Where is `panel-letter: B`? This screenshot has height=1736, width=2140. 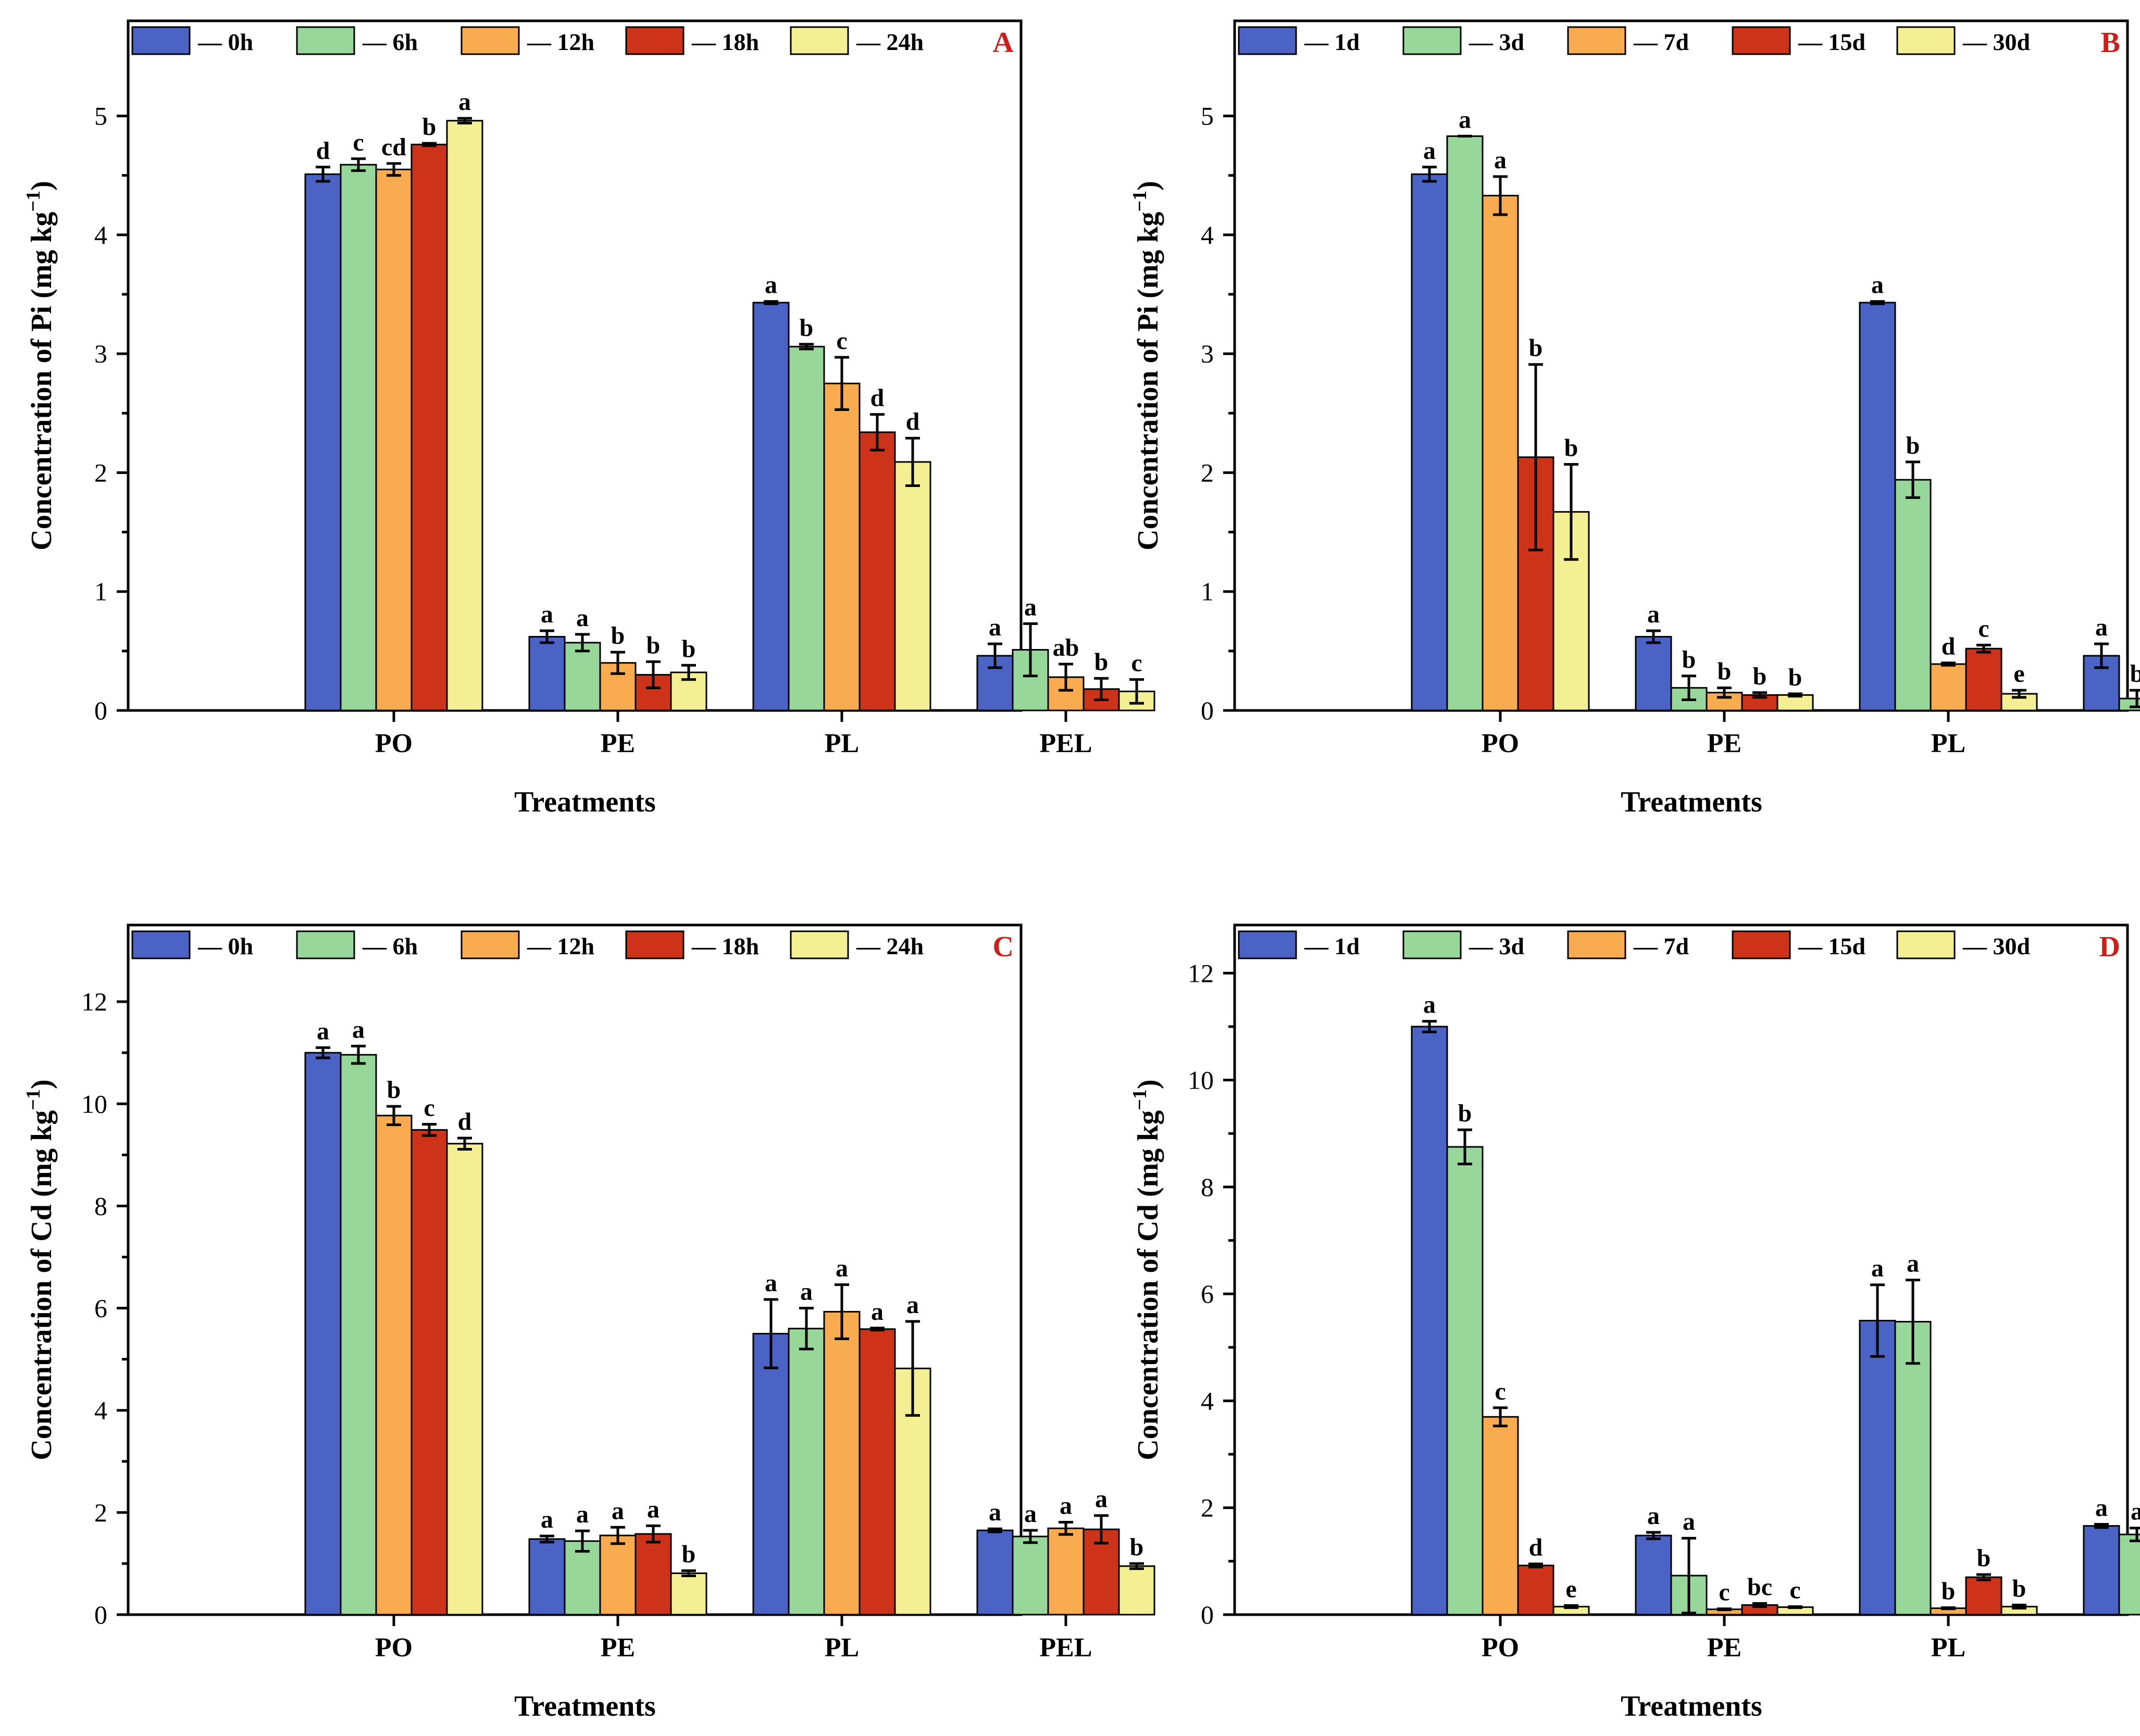
panel-letter: B is located at coordinates (2110, 43).